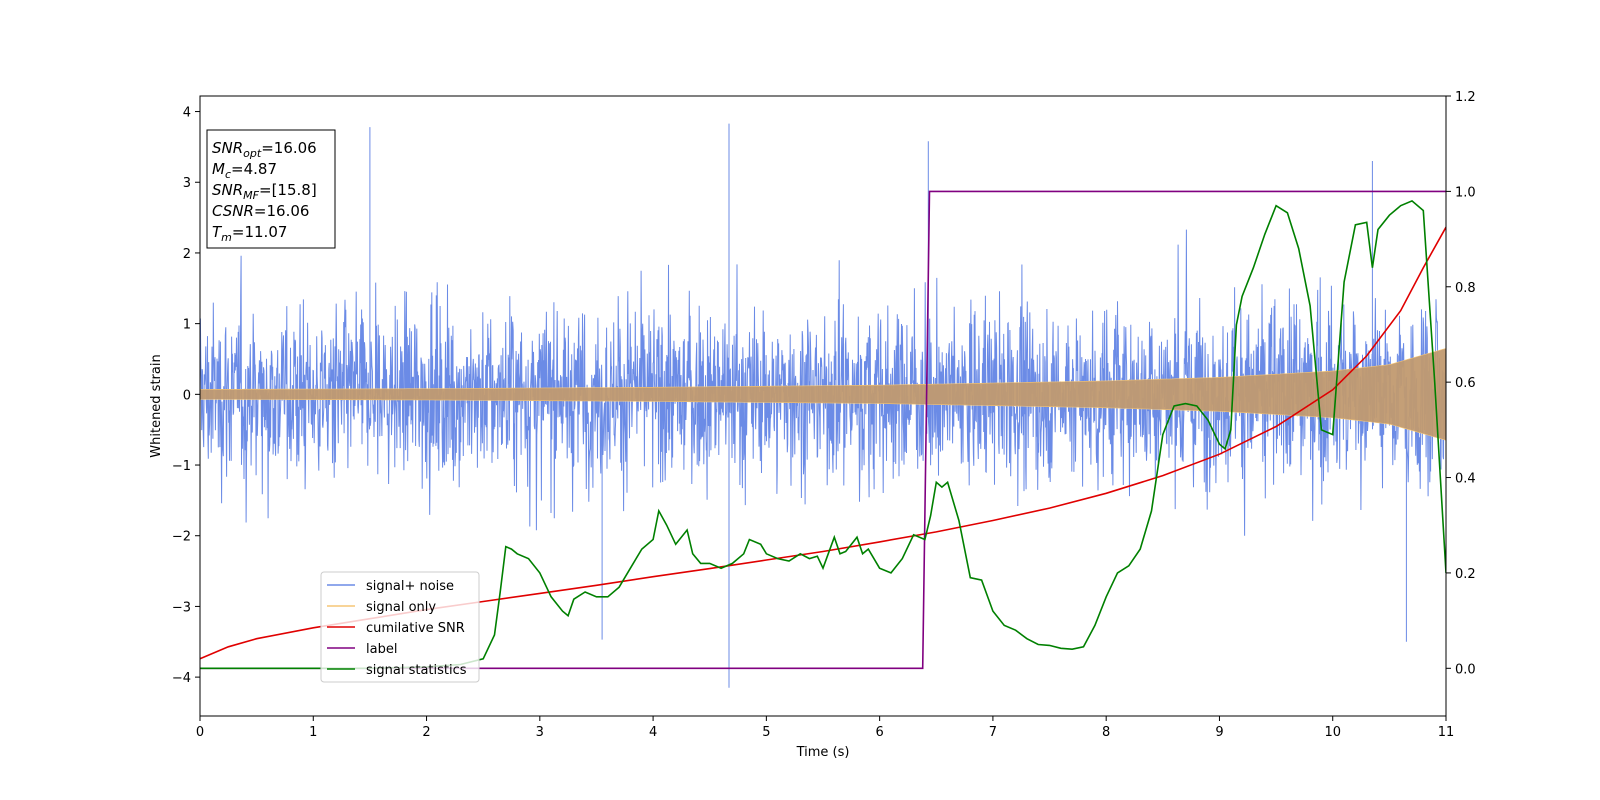 This screenshot has width=1600, height=800. What do you see at coordinates (879, 732) in the screenshot?
I see `x-tick-label: 6` at bounding box center [879, 732].